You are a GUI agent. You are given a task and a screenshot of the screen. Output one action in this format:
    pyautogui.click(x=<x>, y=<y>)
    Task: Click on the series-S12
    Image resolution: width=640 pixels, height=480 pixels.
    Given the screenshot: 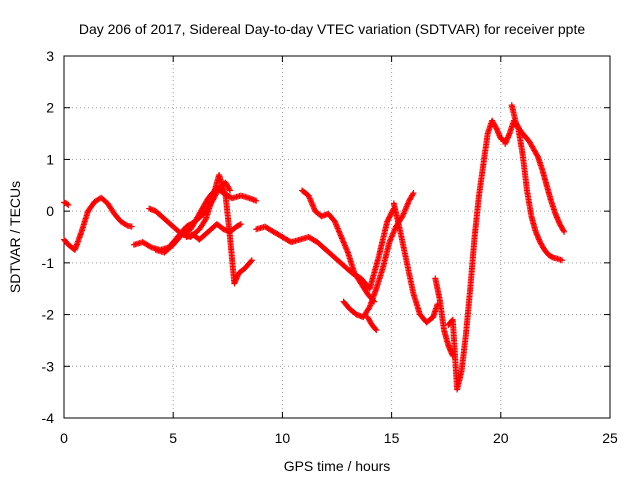 What is the action you would take?
    pyautogui.click(x=444, y=317)
    